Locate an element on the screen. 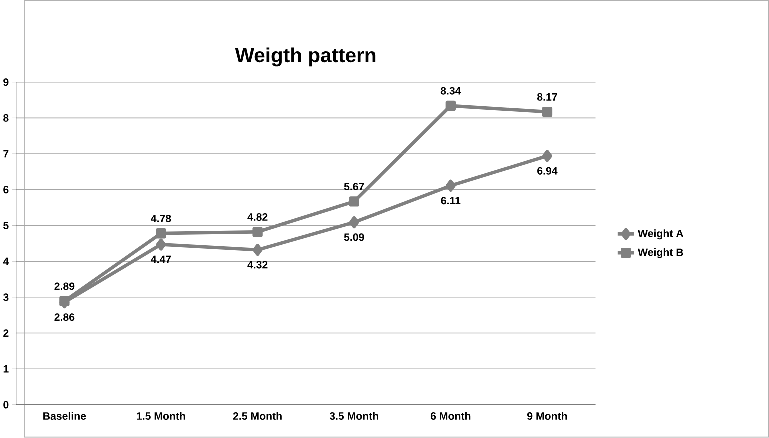  x-tick-label: 6 Month is located at coordinates (450, 416).